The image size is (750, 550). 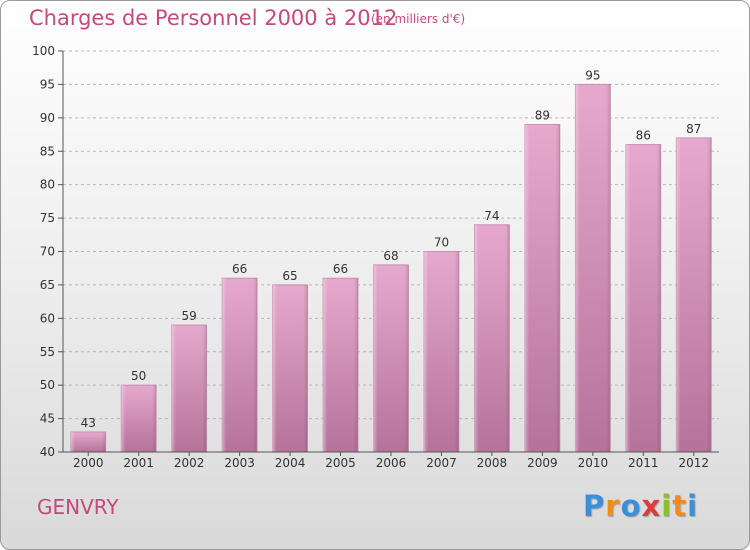 What do you see at coordinates (47, 118) in the screenshot?
I see `y-tick-label: 90` at bounding box center [47, 118].